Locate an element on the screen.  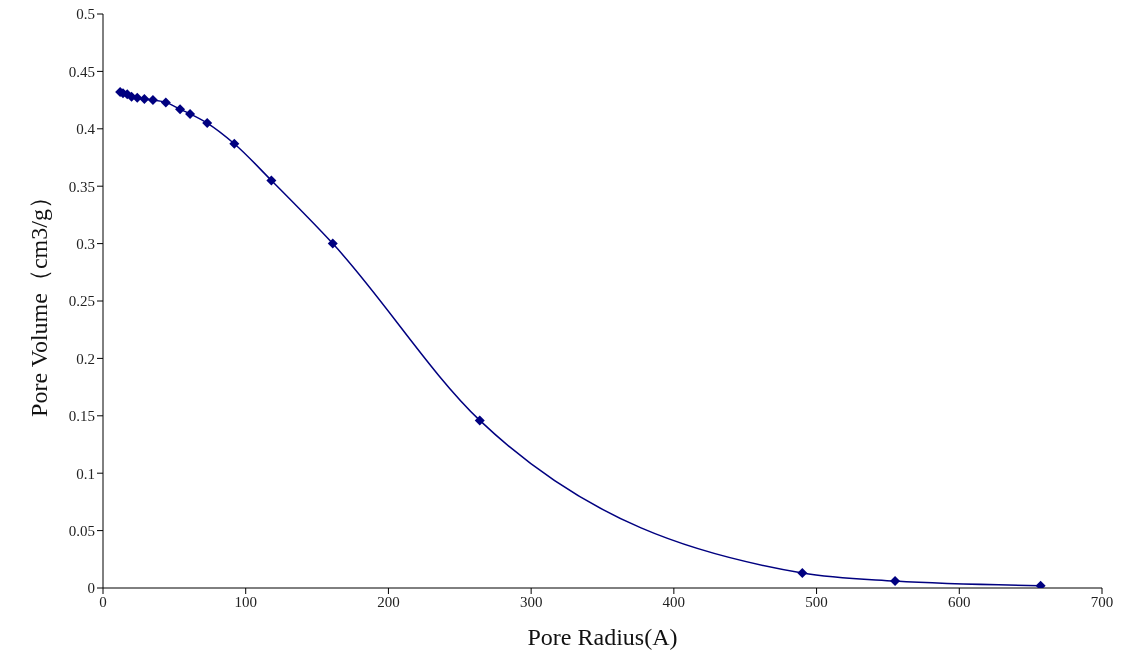
y-tick-label: 0.25 is located at coordinates (81, 301).